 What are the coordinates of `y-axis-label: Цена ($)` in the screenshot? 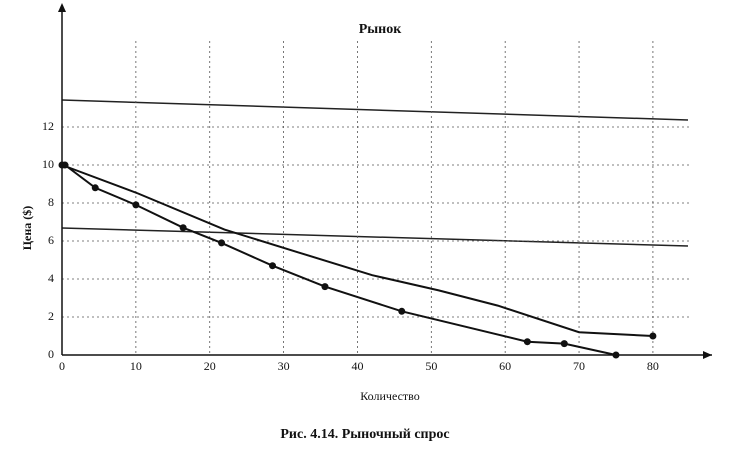 It's located at (27, 228).